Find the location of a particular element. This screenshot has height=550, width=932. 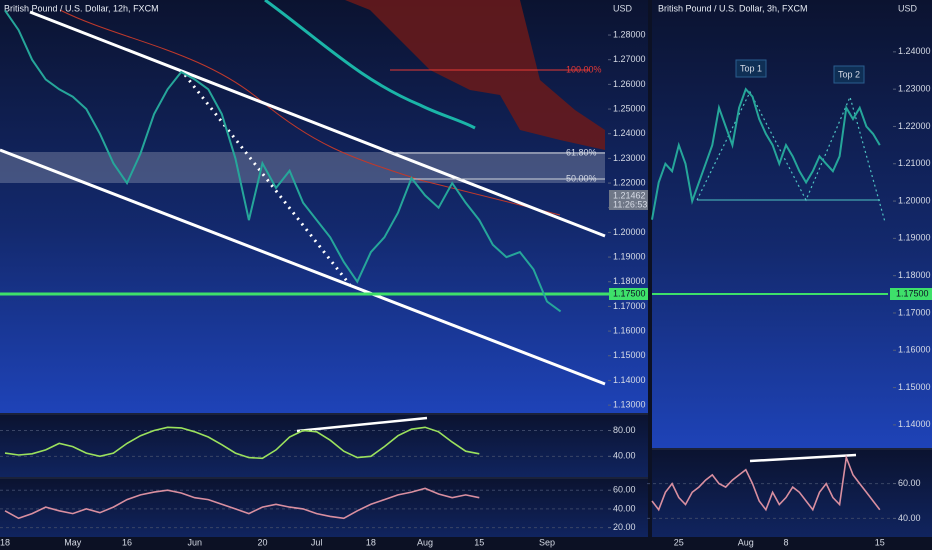

time-axis is located at coordinates (466, 543).